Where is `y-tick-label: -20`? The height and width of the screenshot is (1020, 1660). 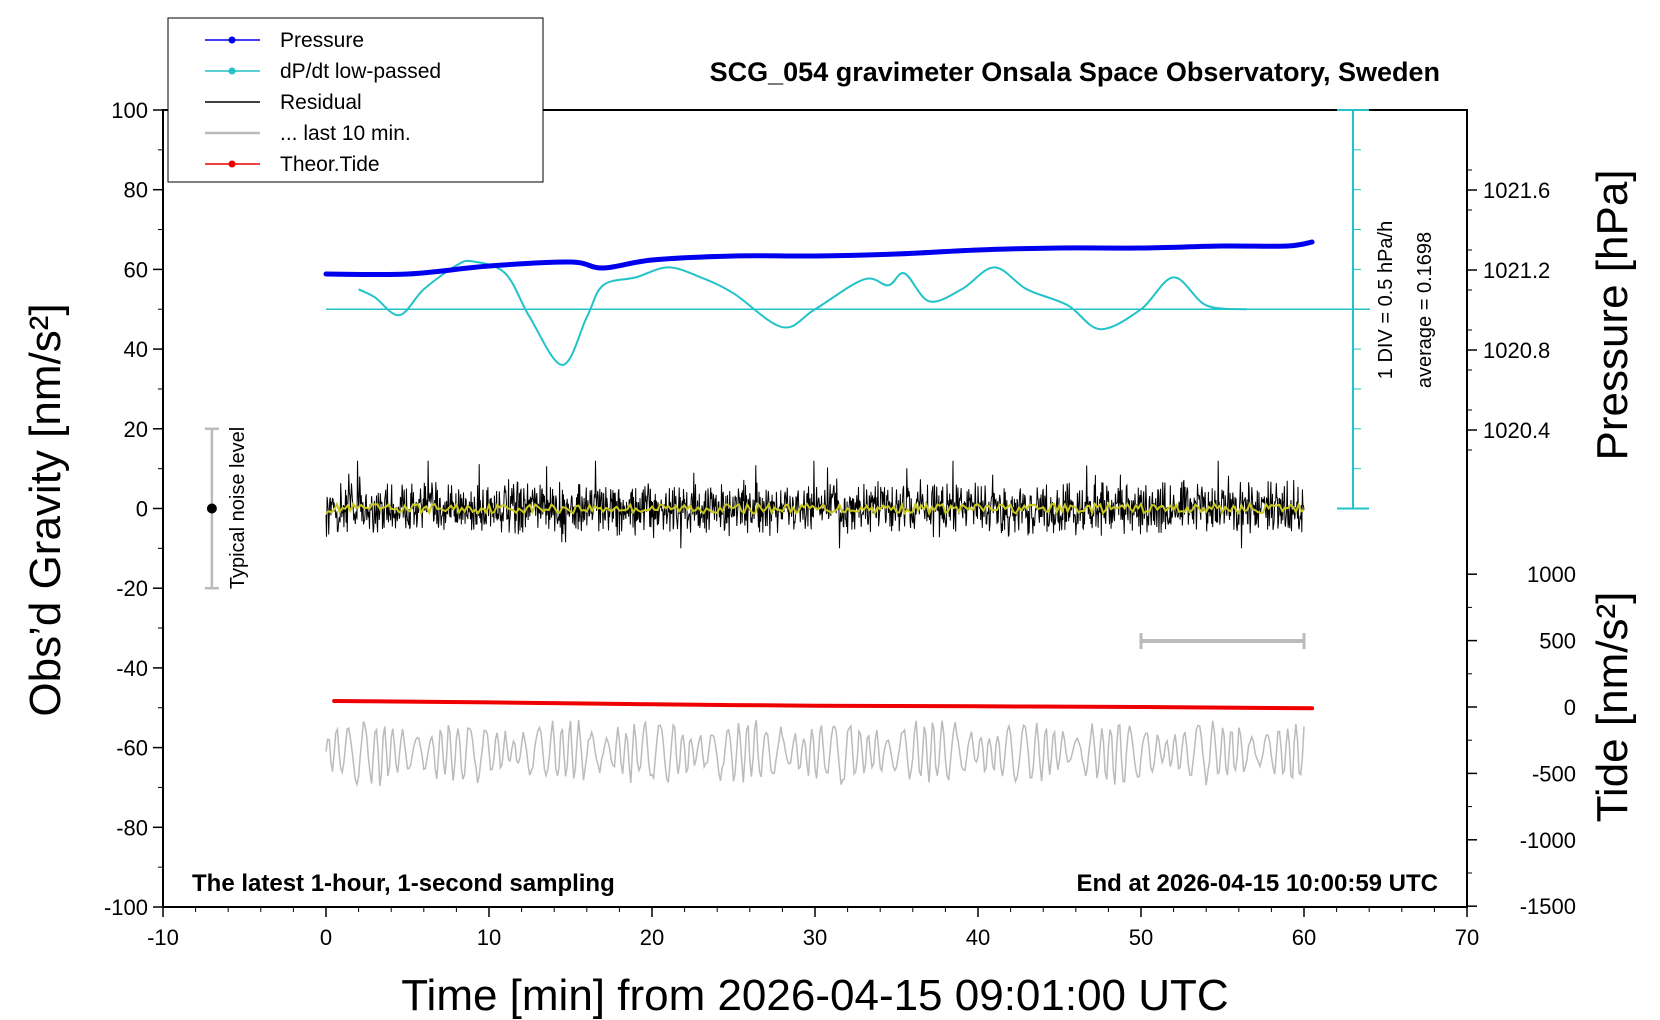 y-tick-label: -20 is located at coordinates (132, 588).